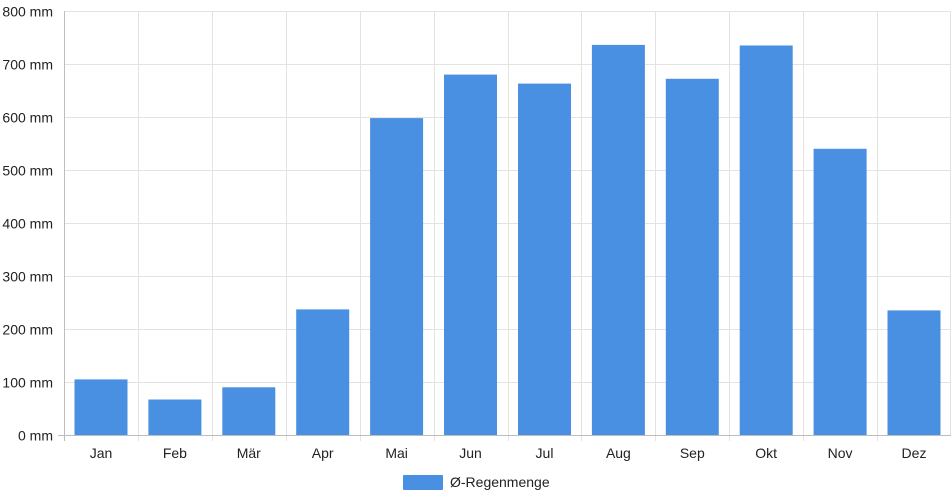 The width and height of the screenshot is (952, 500). Describe the element at coordinates (27, 118) in the screenshot. I see `y-tick-label: 600 mm` at that location.